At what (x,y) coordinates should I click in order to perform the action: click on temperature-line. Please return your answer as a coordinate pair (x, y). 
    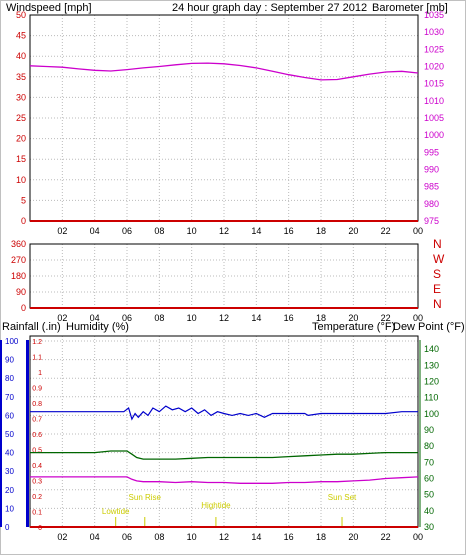
    Looking at the image, I should click on (224, 455).